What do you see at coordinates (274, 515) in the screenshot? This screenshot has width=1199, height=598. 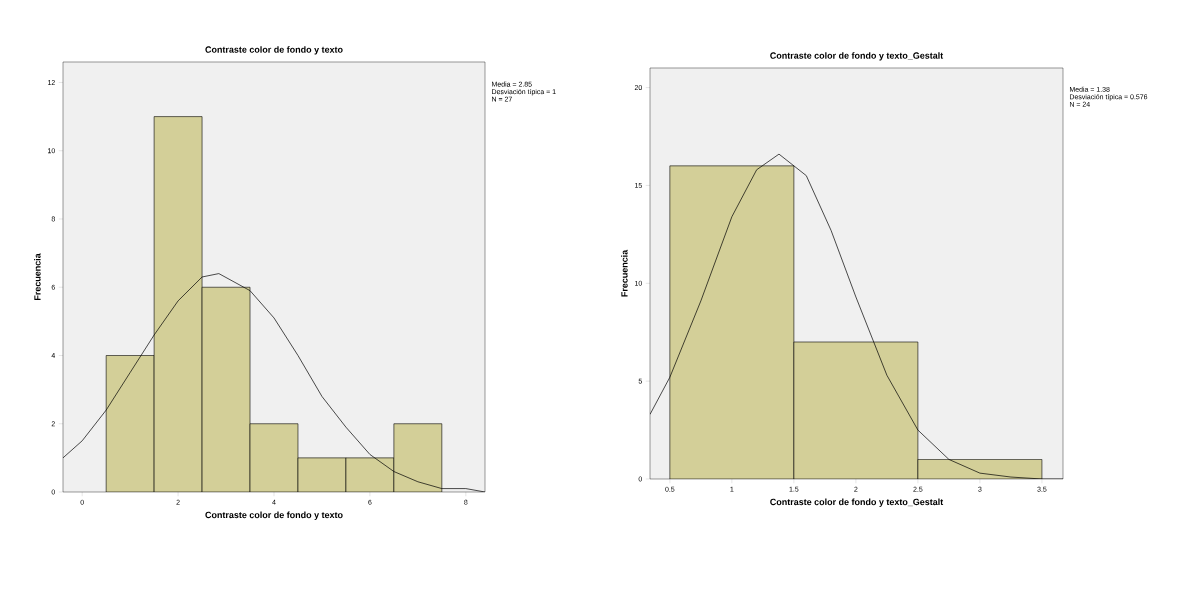 I see `x-axis-title: Contraste color de fondo y texto` at bounding box center [274, 515].